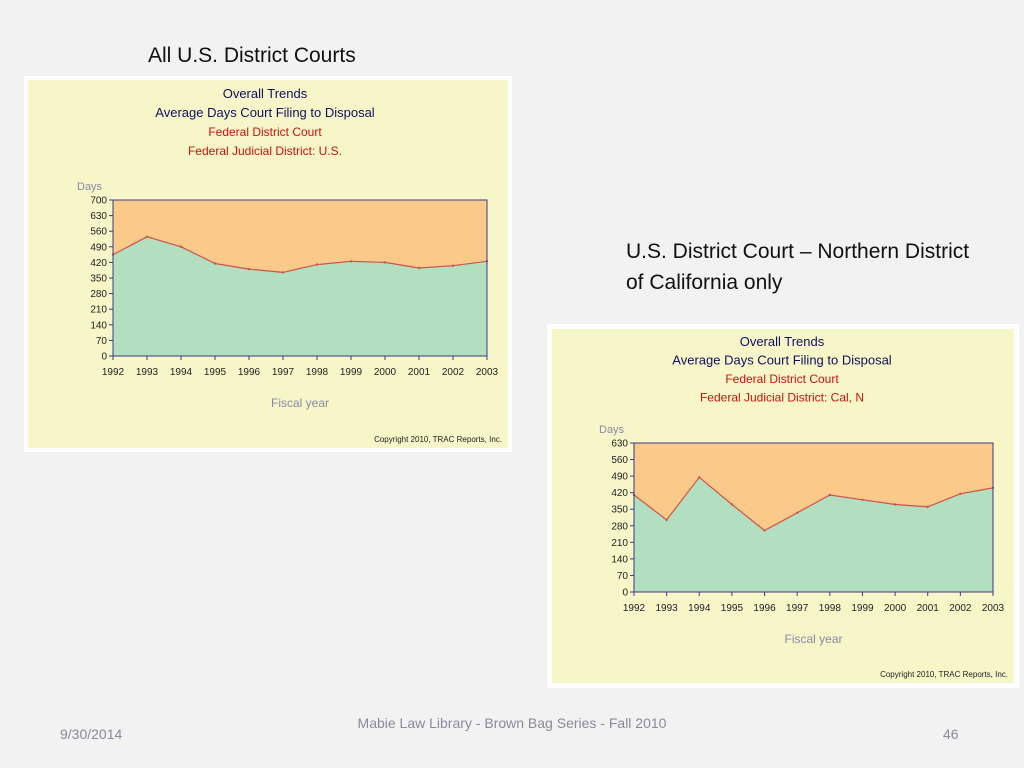  Describe the element at coordinates (252, 55) in the screenshot. I see `chart-caption-us: All U.S. District Courts` at that location.